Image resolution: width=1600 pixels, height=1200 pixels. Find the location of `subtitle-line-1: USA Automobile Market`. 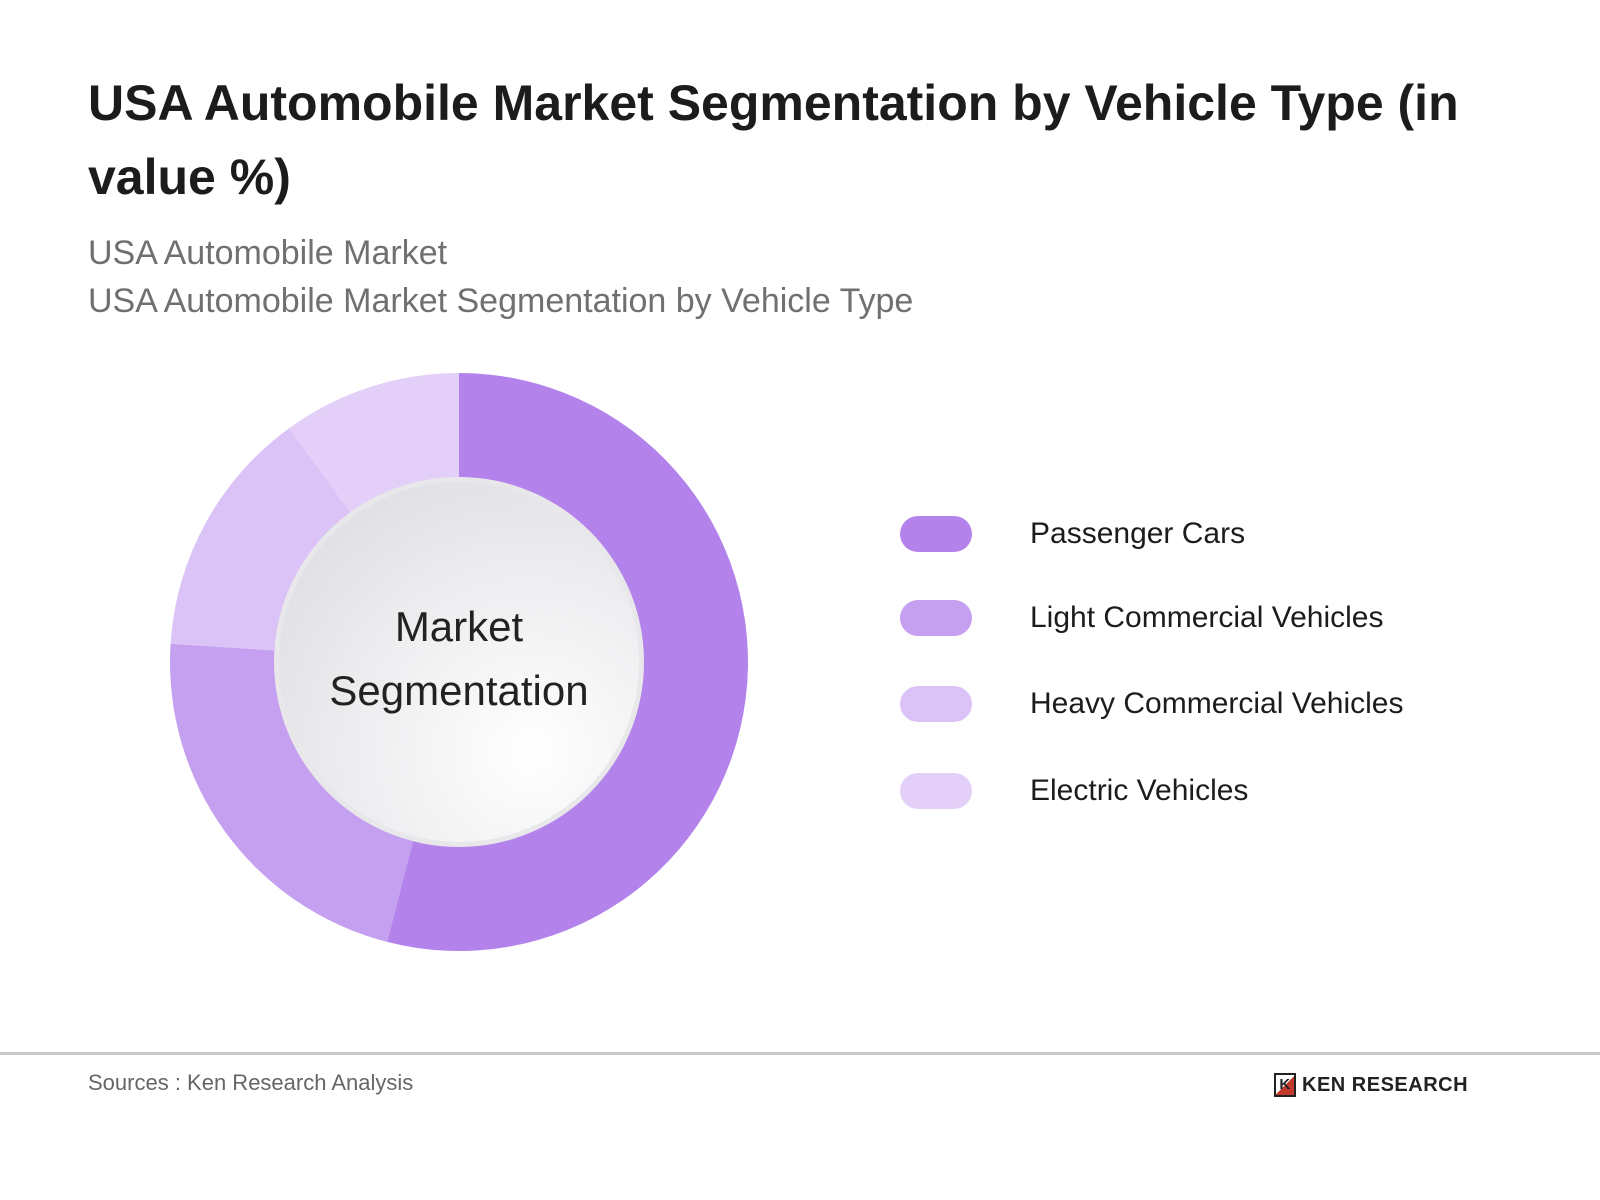

subtitle-line-1: USA Automobile Market is located at coordinates (268, 253).